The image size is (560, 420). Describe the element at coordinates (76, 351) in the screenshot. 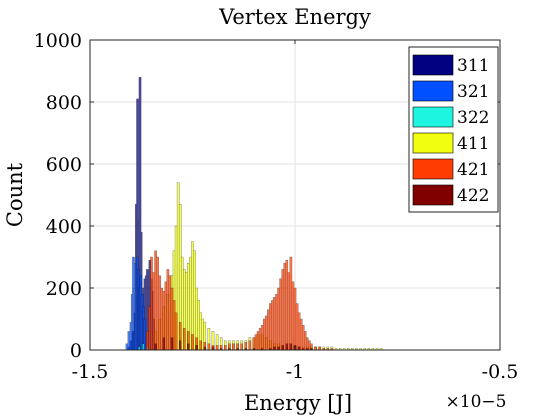

I see `y-tick-label: 0` at that location.